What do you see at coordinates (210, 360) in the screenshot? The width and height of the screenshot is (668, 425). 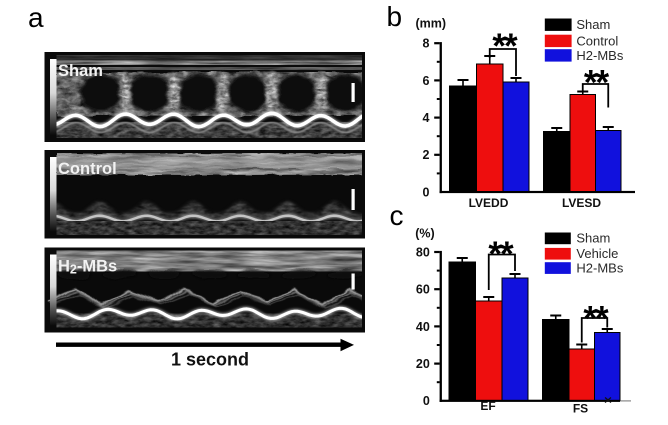 I see `svg-text: 1 second` at bounding box center [210, 360].